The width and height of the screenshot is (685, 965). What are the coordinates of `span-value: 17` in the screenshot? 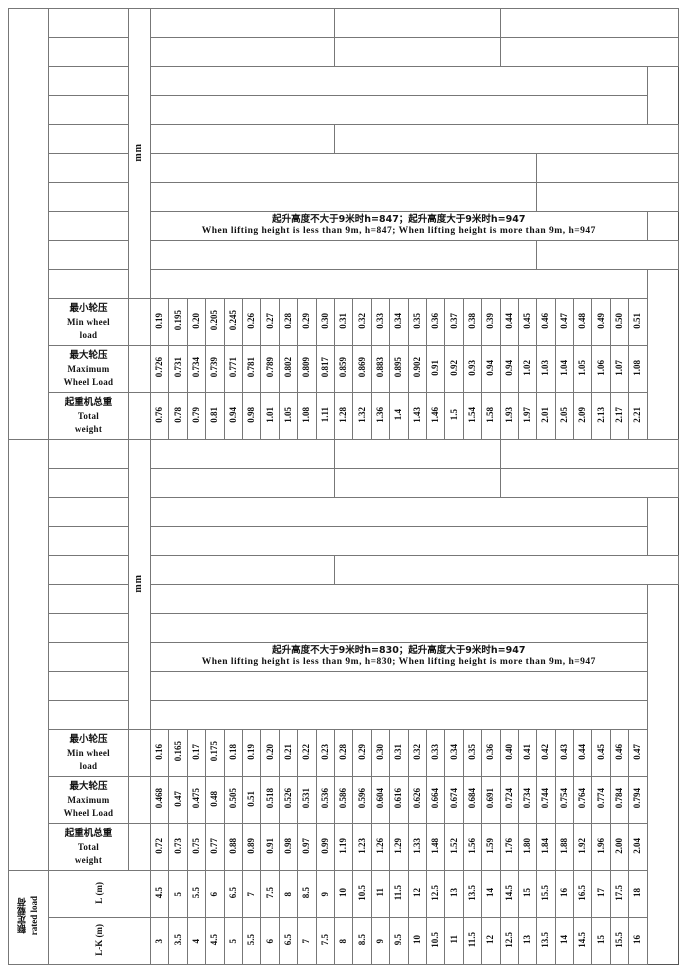 It's located at (600, 892).